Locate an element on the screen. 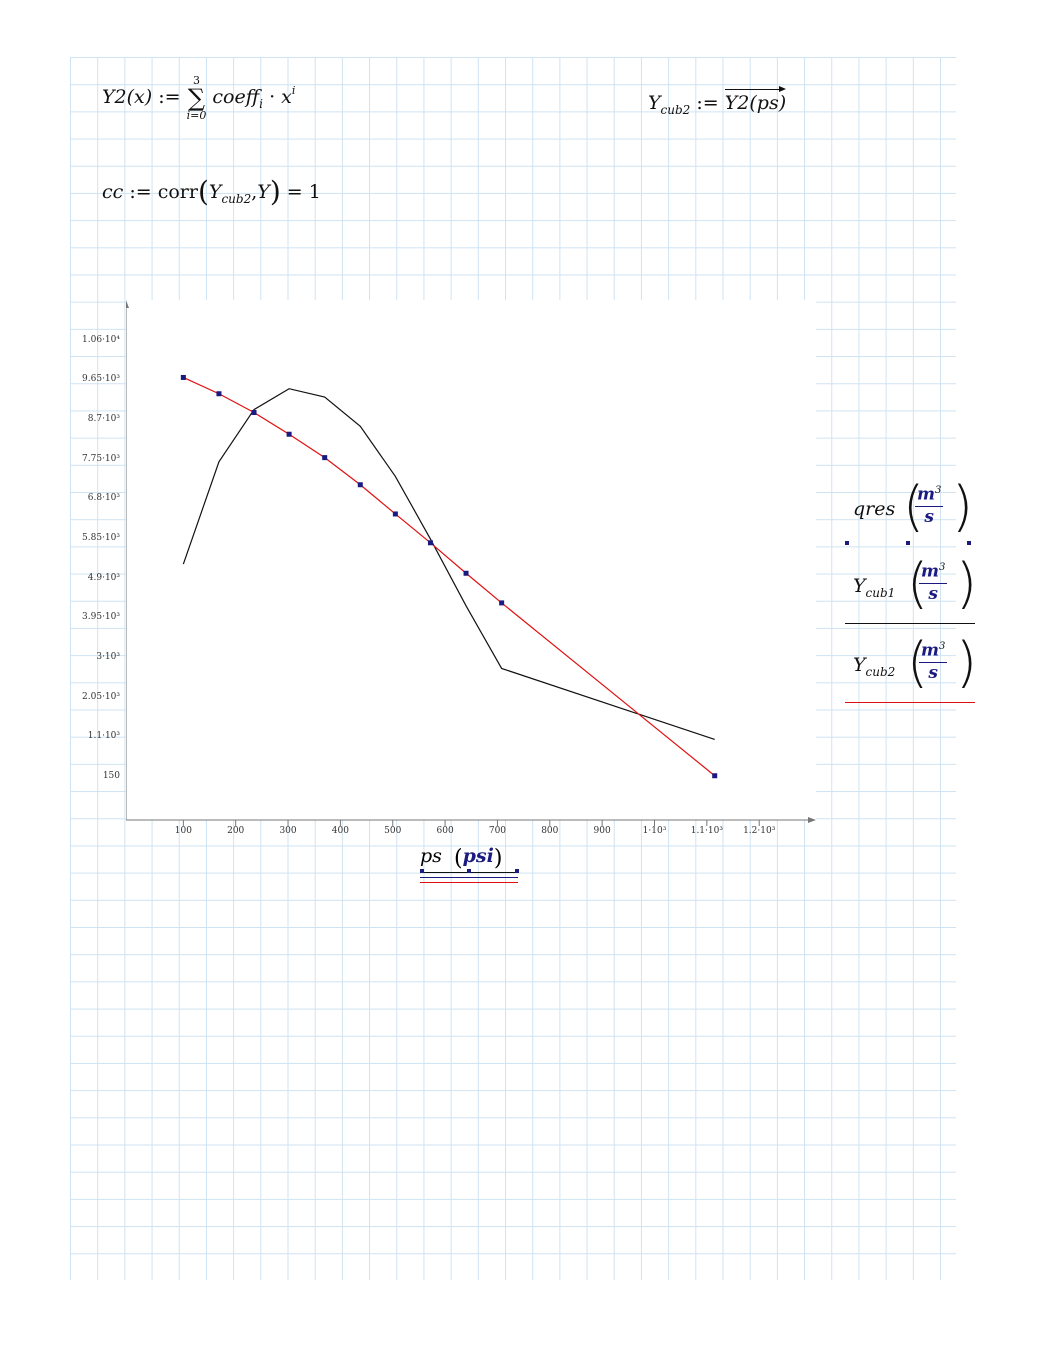  legend-ycub2-label: Ycub2 is located at coordinates (874, 666).